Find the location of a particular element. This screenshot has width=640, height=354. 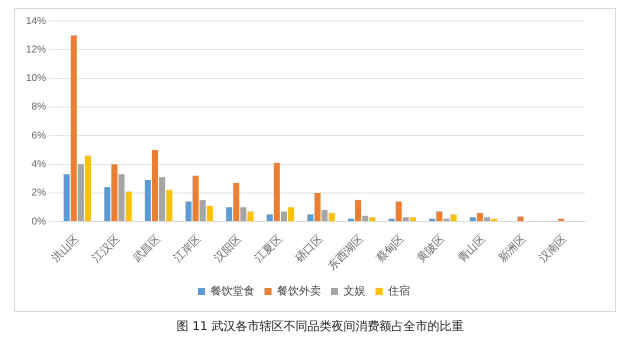

legend-label: 餐饮堂食 is located at coordinates (232, 291).